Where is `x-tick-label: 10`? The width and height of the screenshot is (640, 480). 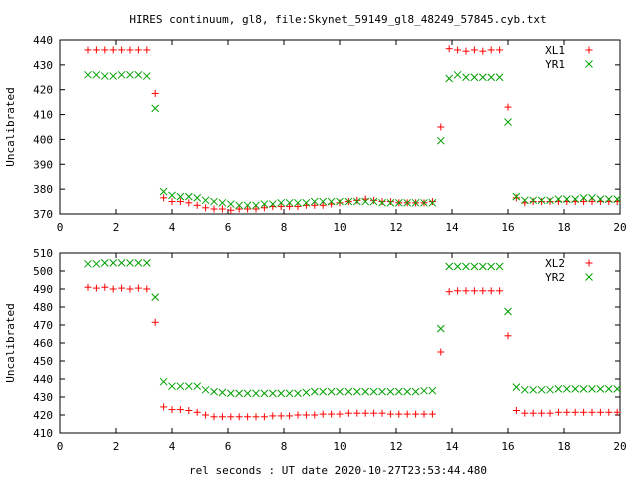
x-tick-label: 10 is located at coordinates (339, 446).